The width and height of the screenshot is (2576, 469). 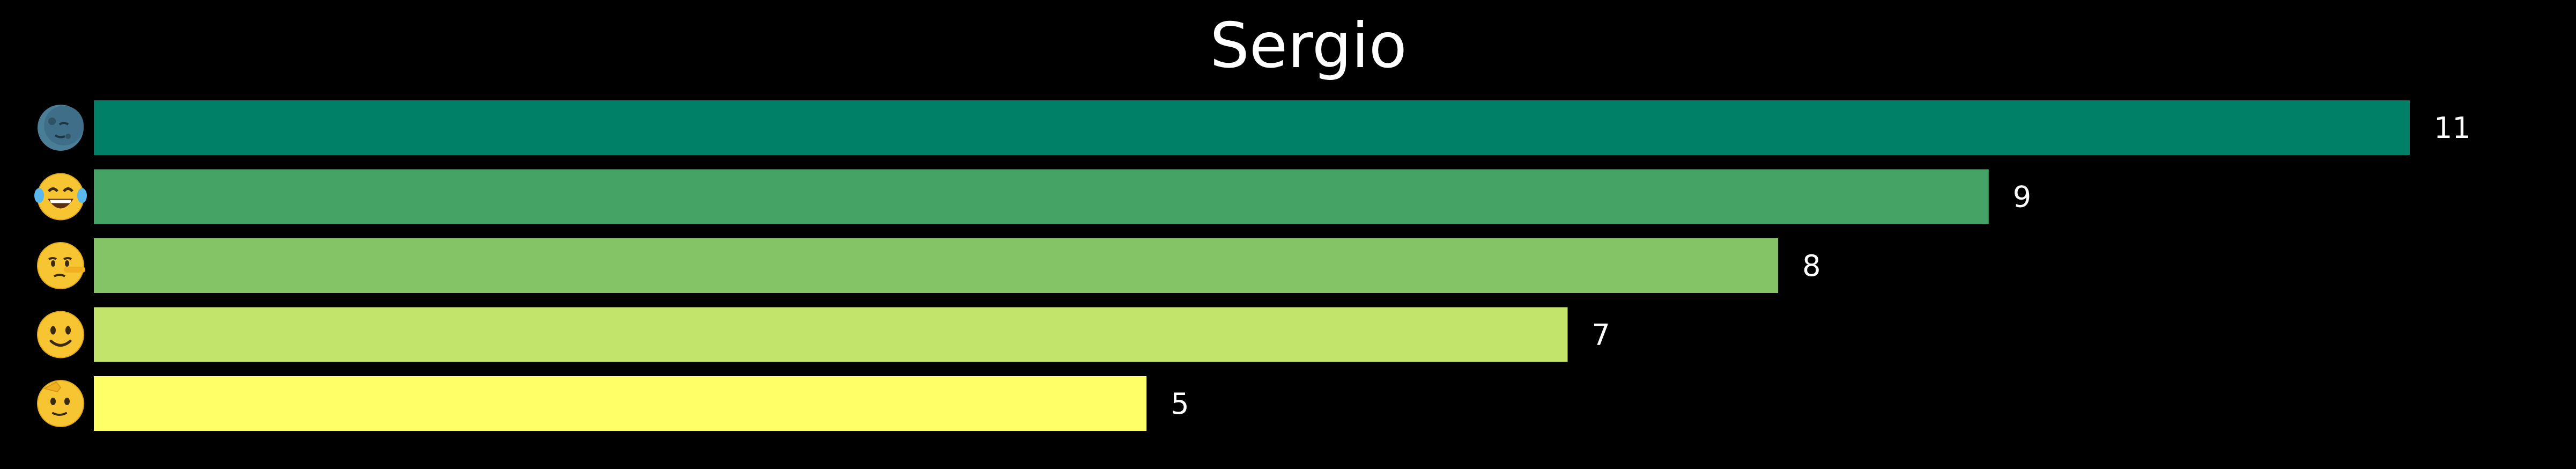 I want to click on value-label-tears-of-joy: 9, so click(x=2022, y=197).